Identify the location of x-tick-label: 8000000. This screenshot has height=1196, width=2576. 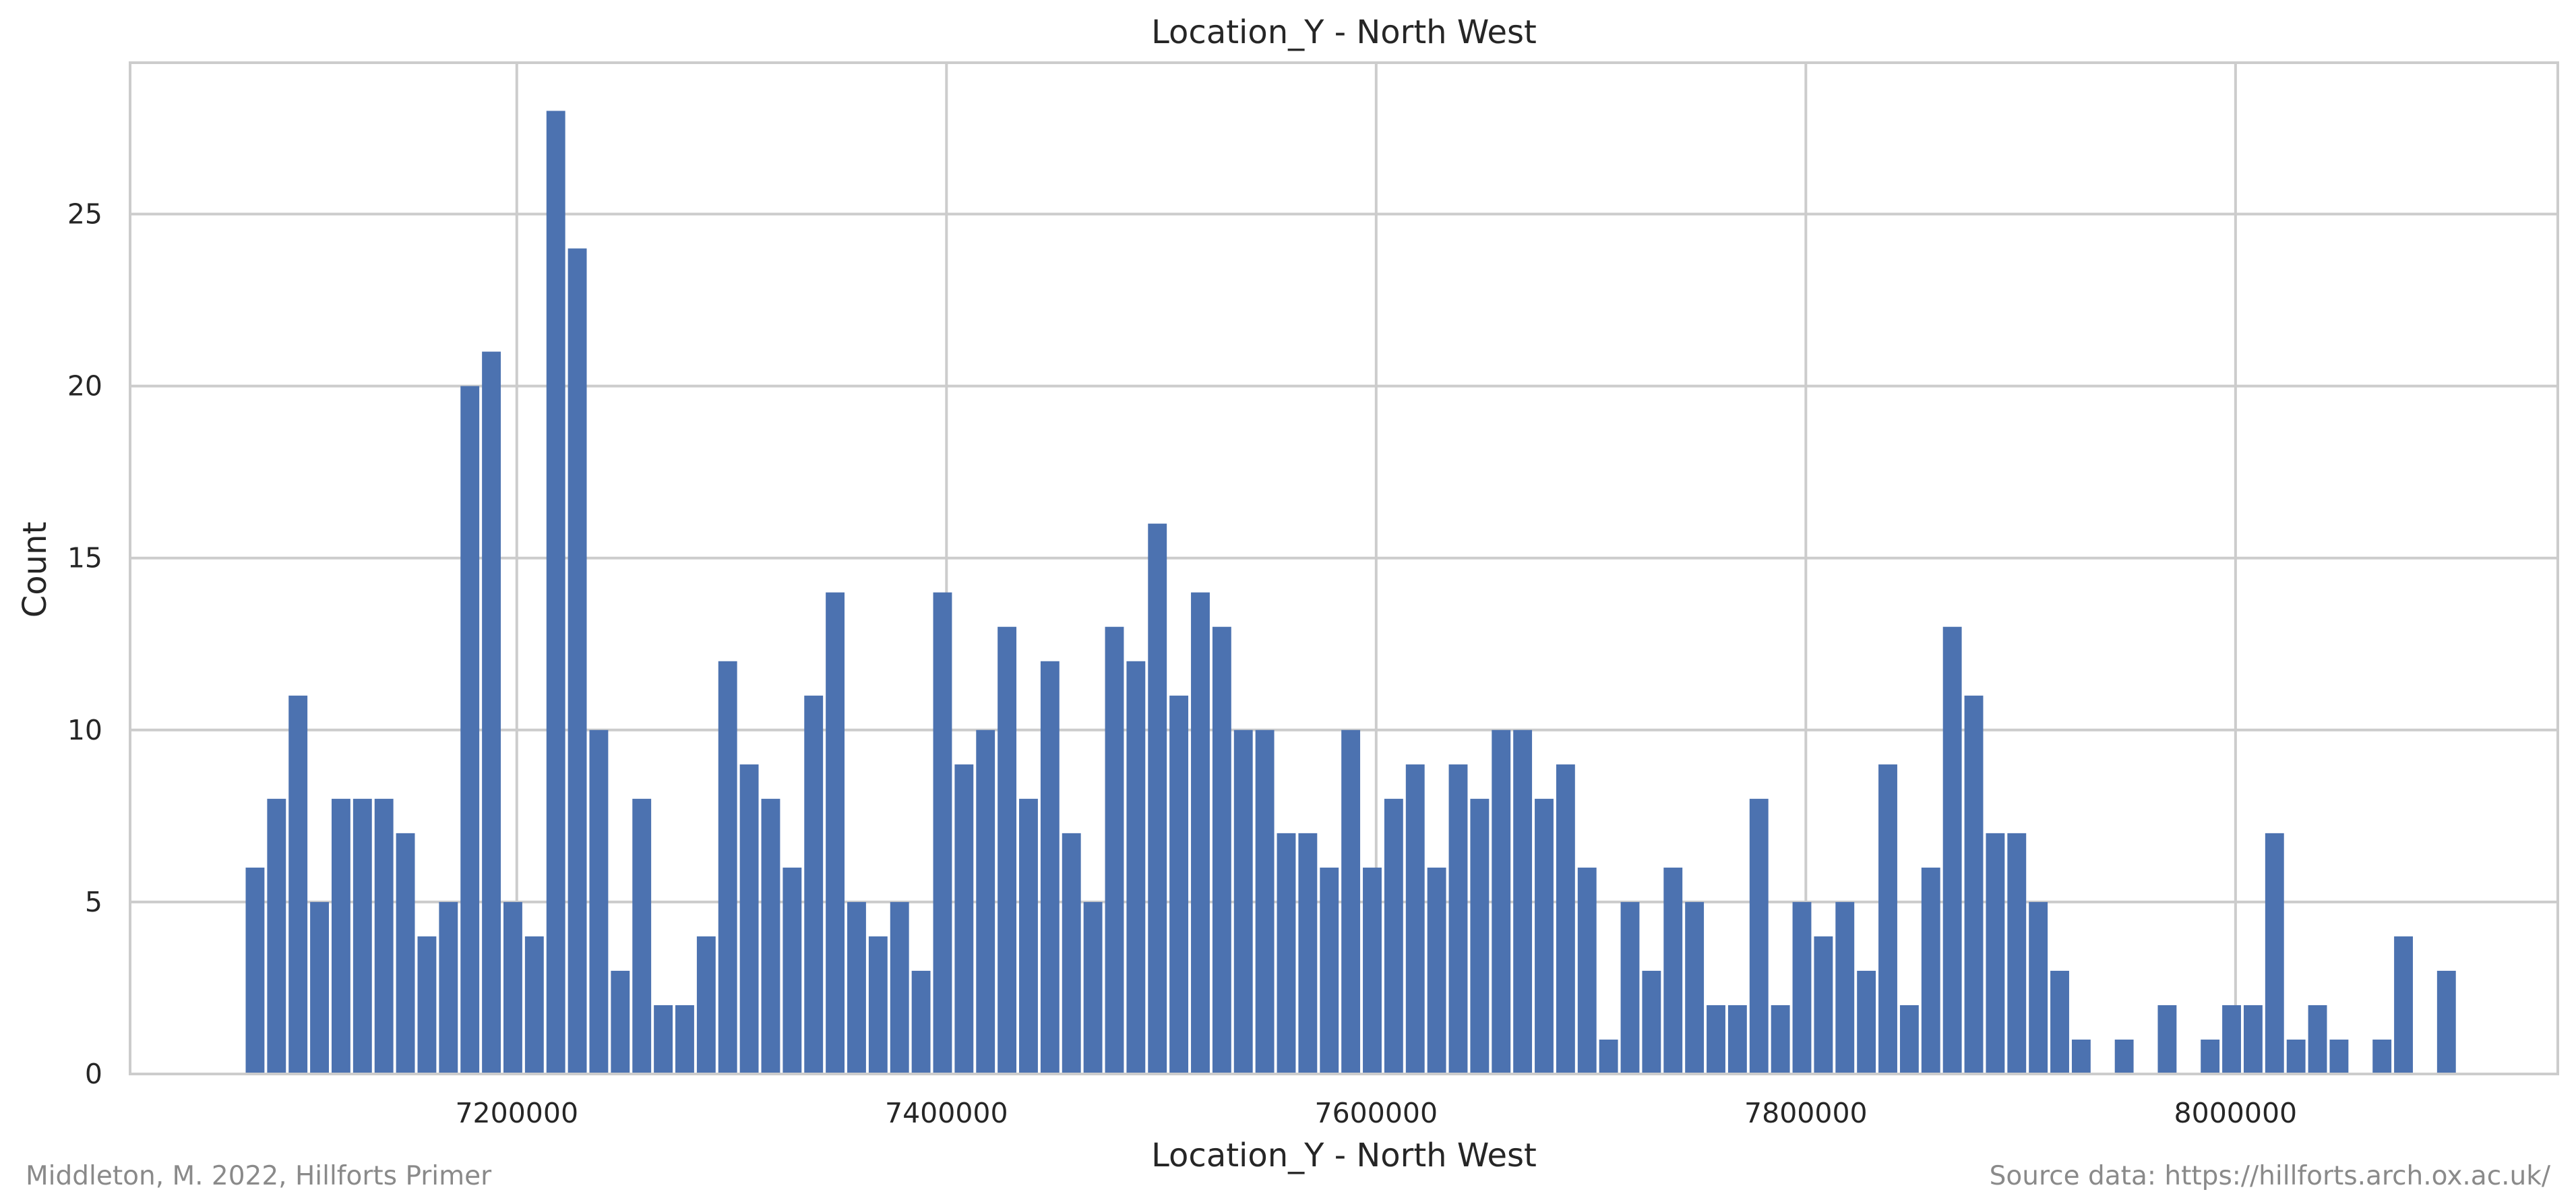
(2236, 1113).